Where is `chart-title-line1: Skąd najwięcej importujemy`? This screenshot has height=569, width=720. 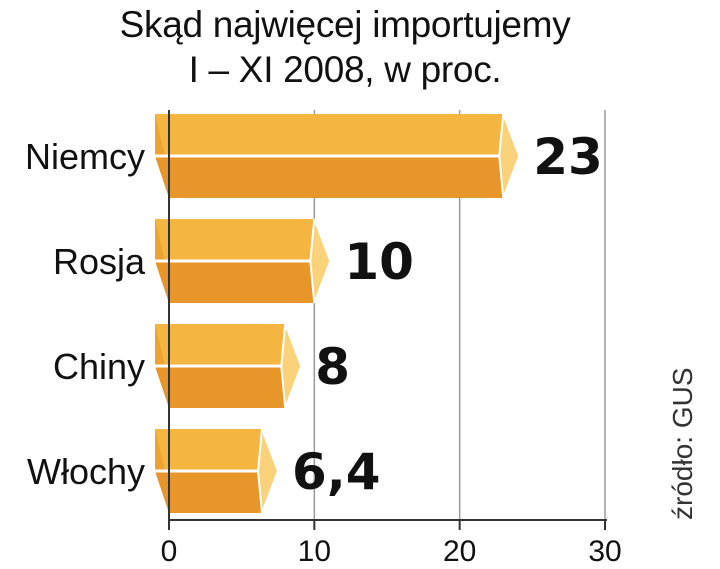
chart-title-line1: Skąd najwięcej importujemy is located at coordinates (345, 24).